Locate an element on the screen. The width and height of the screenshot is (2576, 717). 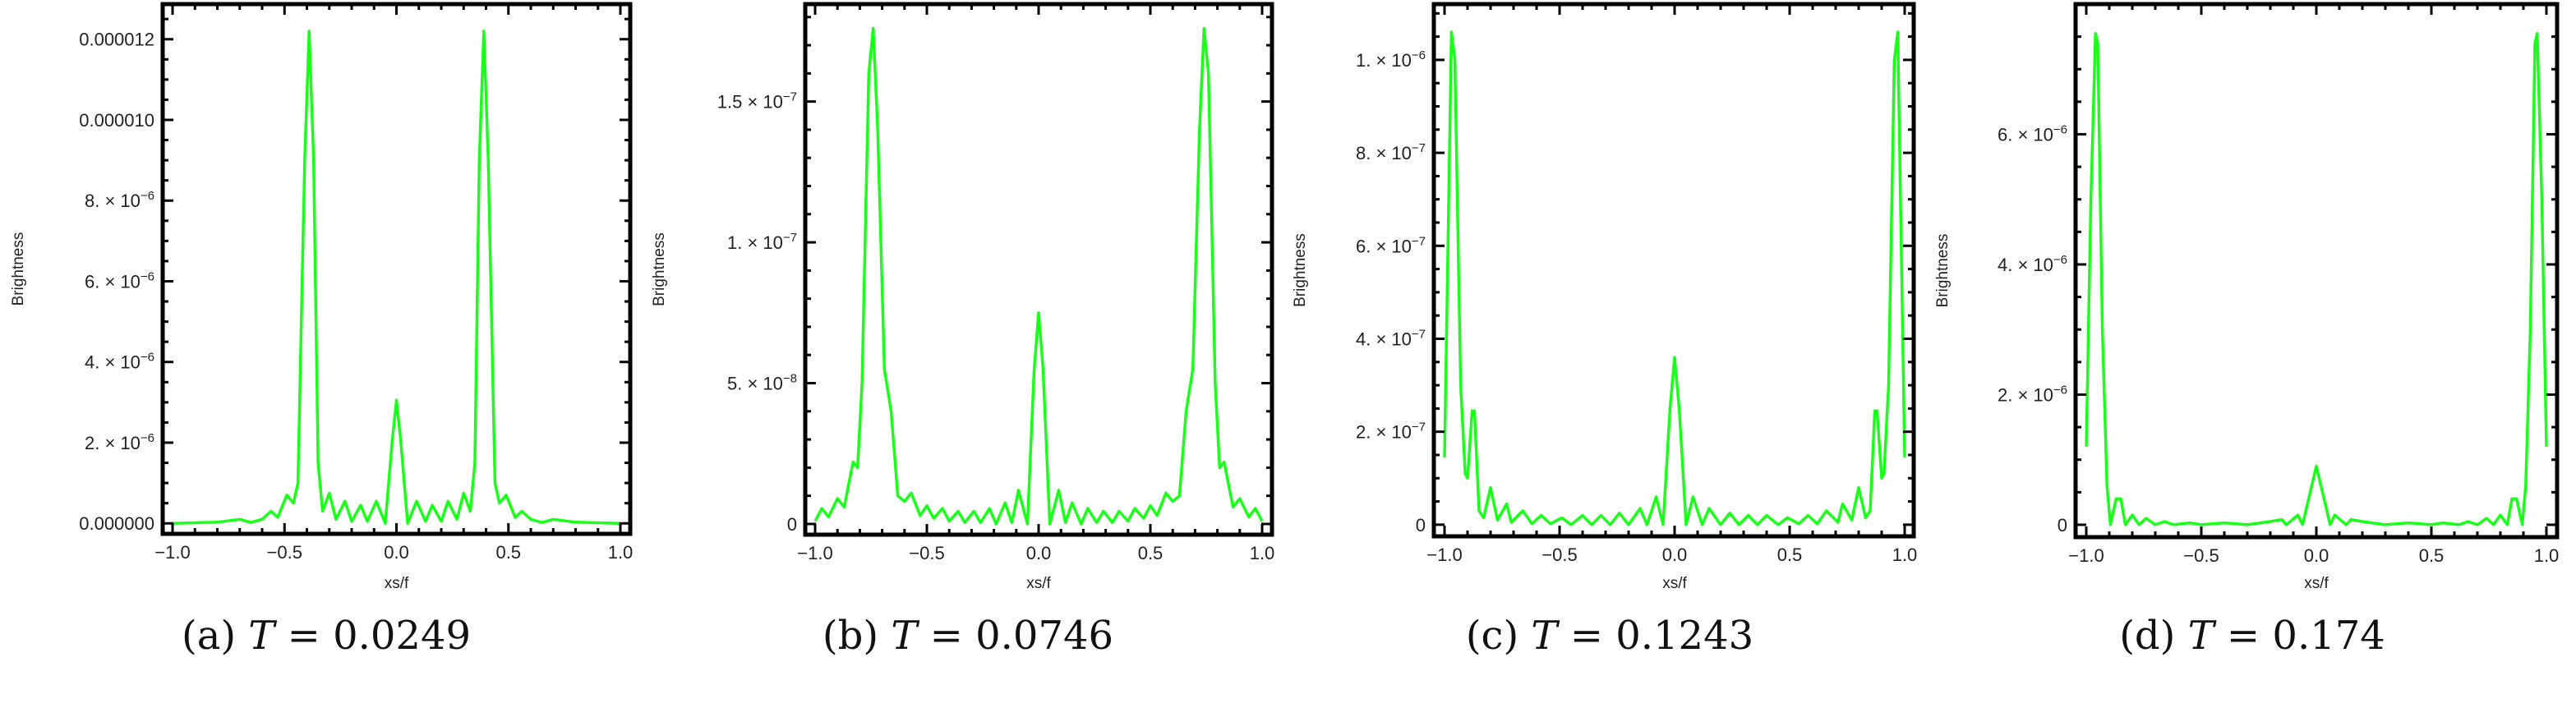
y-tick-label: 0.000010 is located at coordinates (116, 120).